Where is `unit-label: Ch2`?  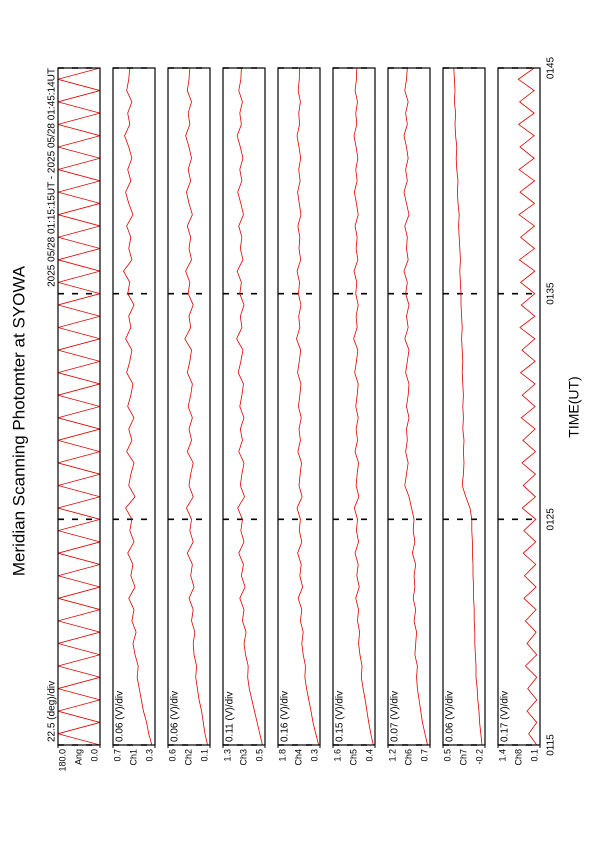 unit-label: Ch2 is located at coordinates (188, 757).